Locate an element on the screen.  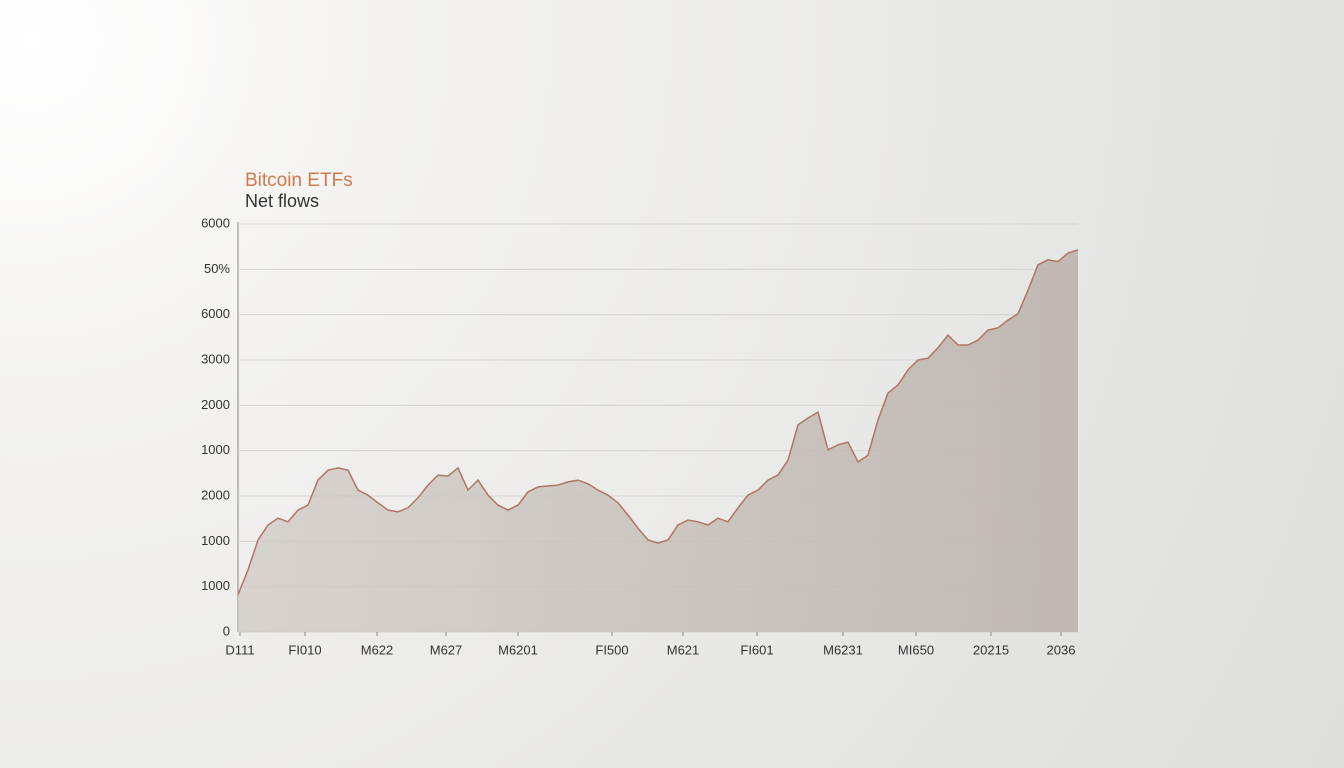
y-tick-label: 0 is located at coordinates (226, 630).